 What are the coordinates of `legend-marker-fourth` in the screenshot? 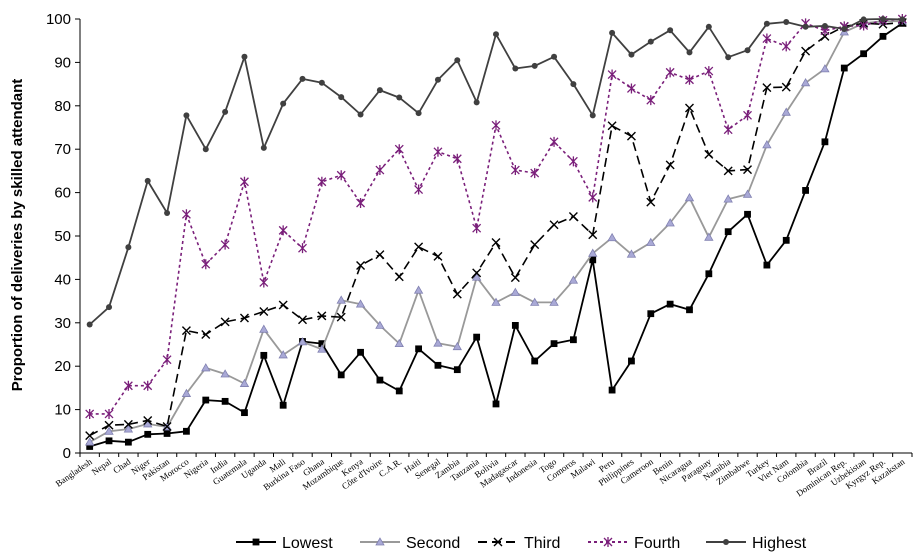 It's located at (608, 542).